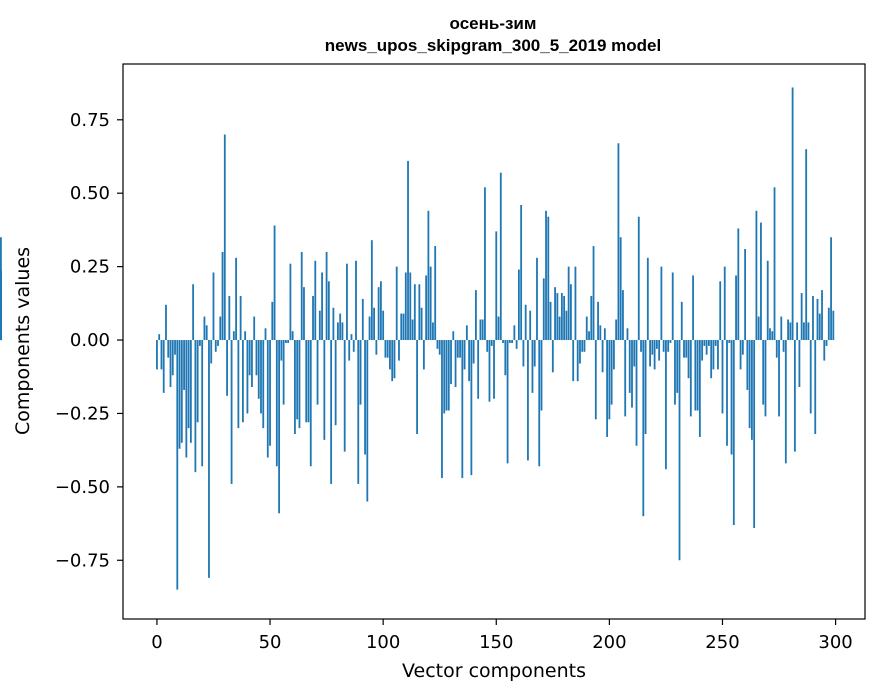 The height and width of the screenshot is (696, 880). What do you see at coordinates (502, 636) in the screenshot?
I see `x-axis-ticks: 0 50 100 150 200 250 300` at bounding box center [502, 636].